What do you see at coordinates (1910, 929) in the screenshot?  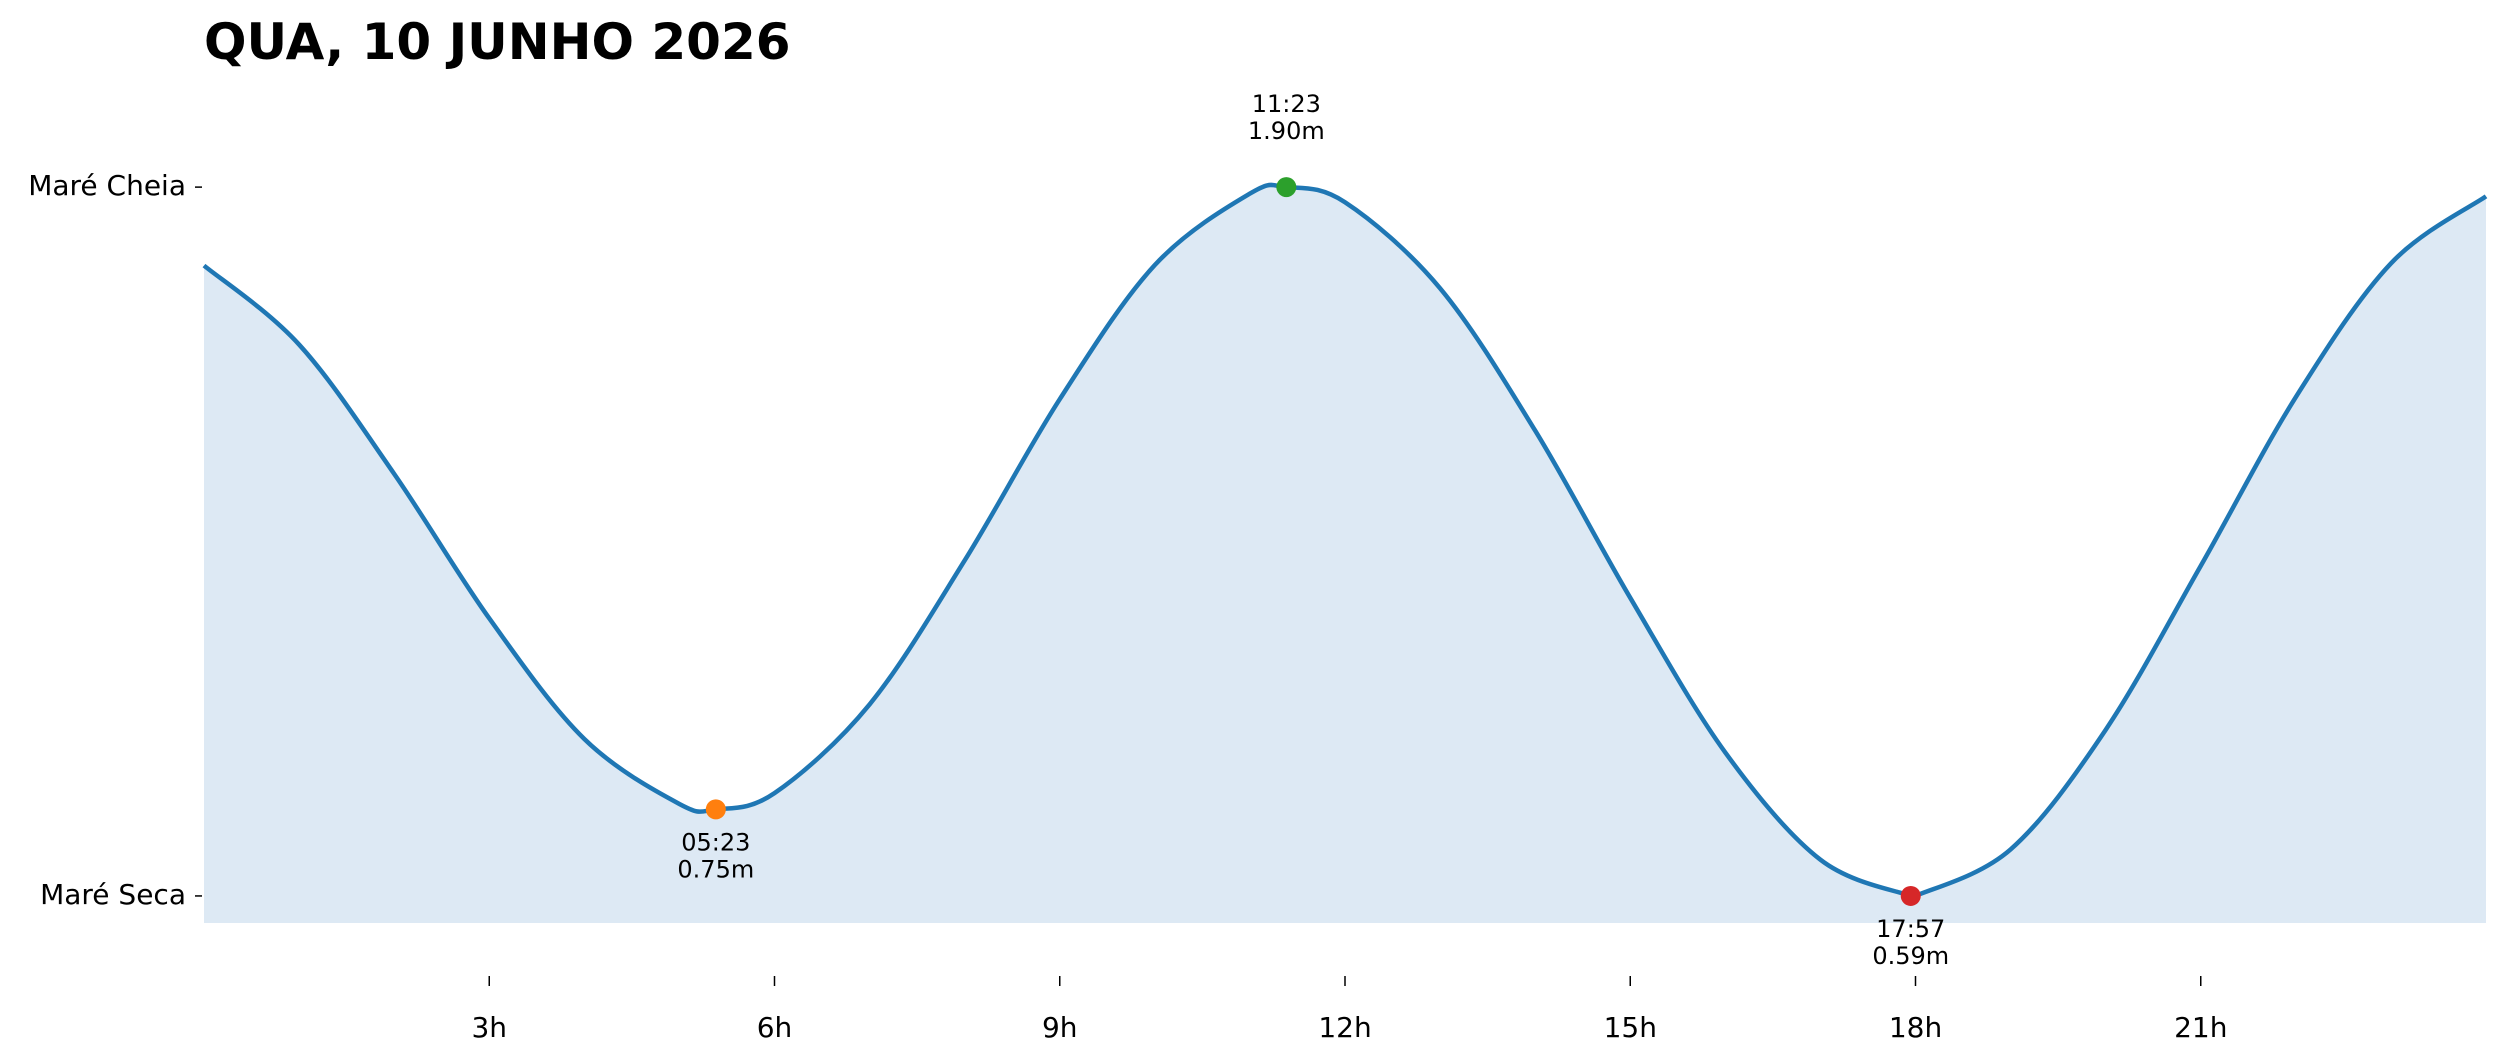 I see `marker-time-label: 17:57` at bounding box center [1910, 929].